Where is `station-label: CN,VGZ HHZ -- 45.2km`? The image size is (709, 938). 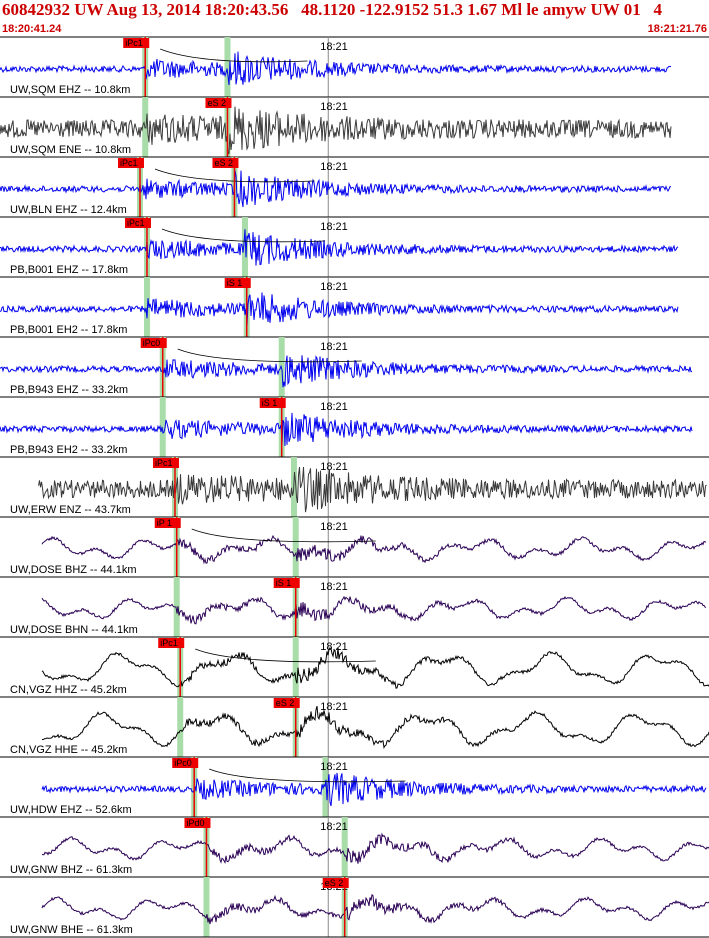 station-label: CN,VGZ HHZ -- 45.2km is located at coordinates (68, 690).